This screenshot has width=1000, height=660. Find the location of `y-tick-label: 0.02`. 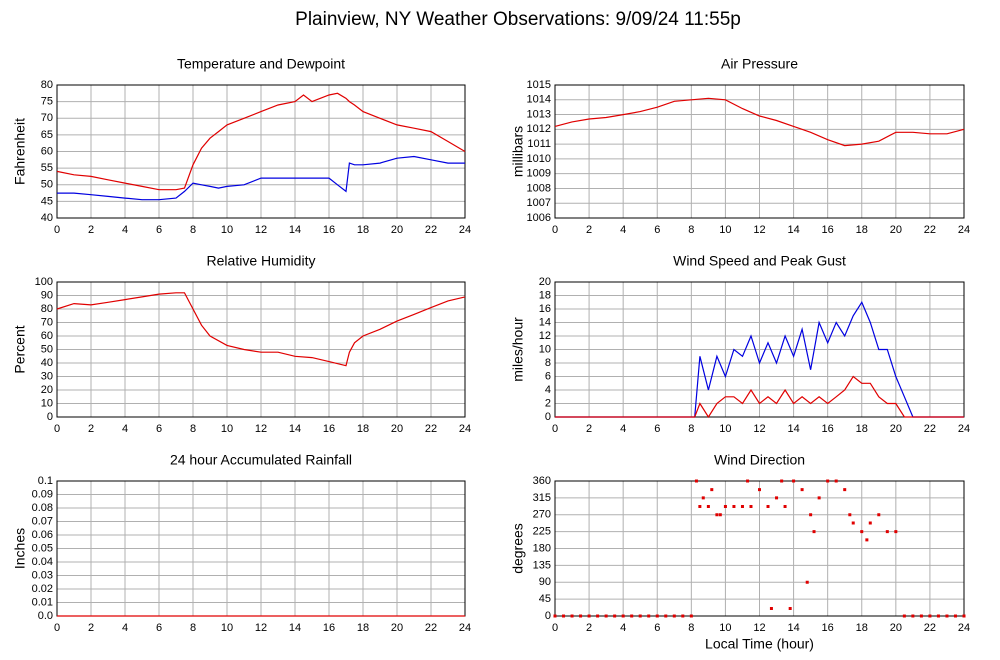

y-tick-label: 0.02 is located at coordinates (42, 589).